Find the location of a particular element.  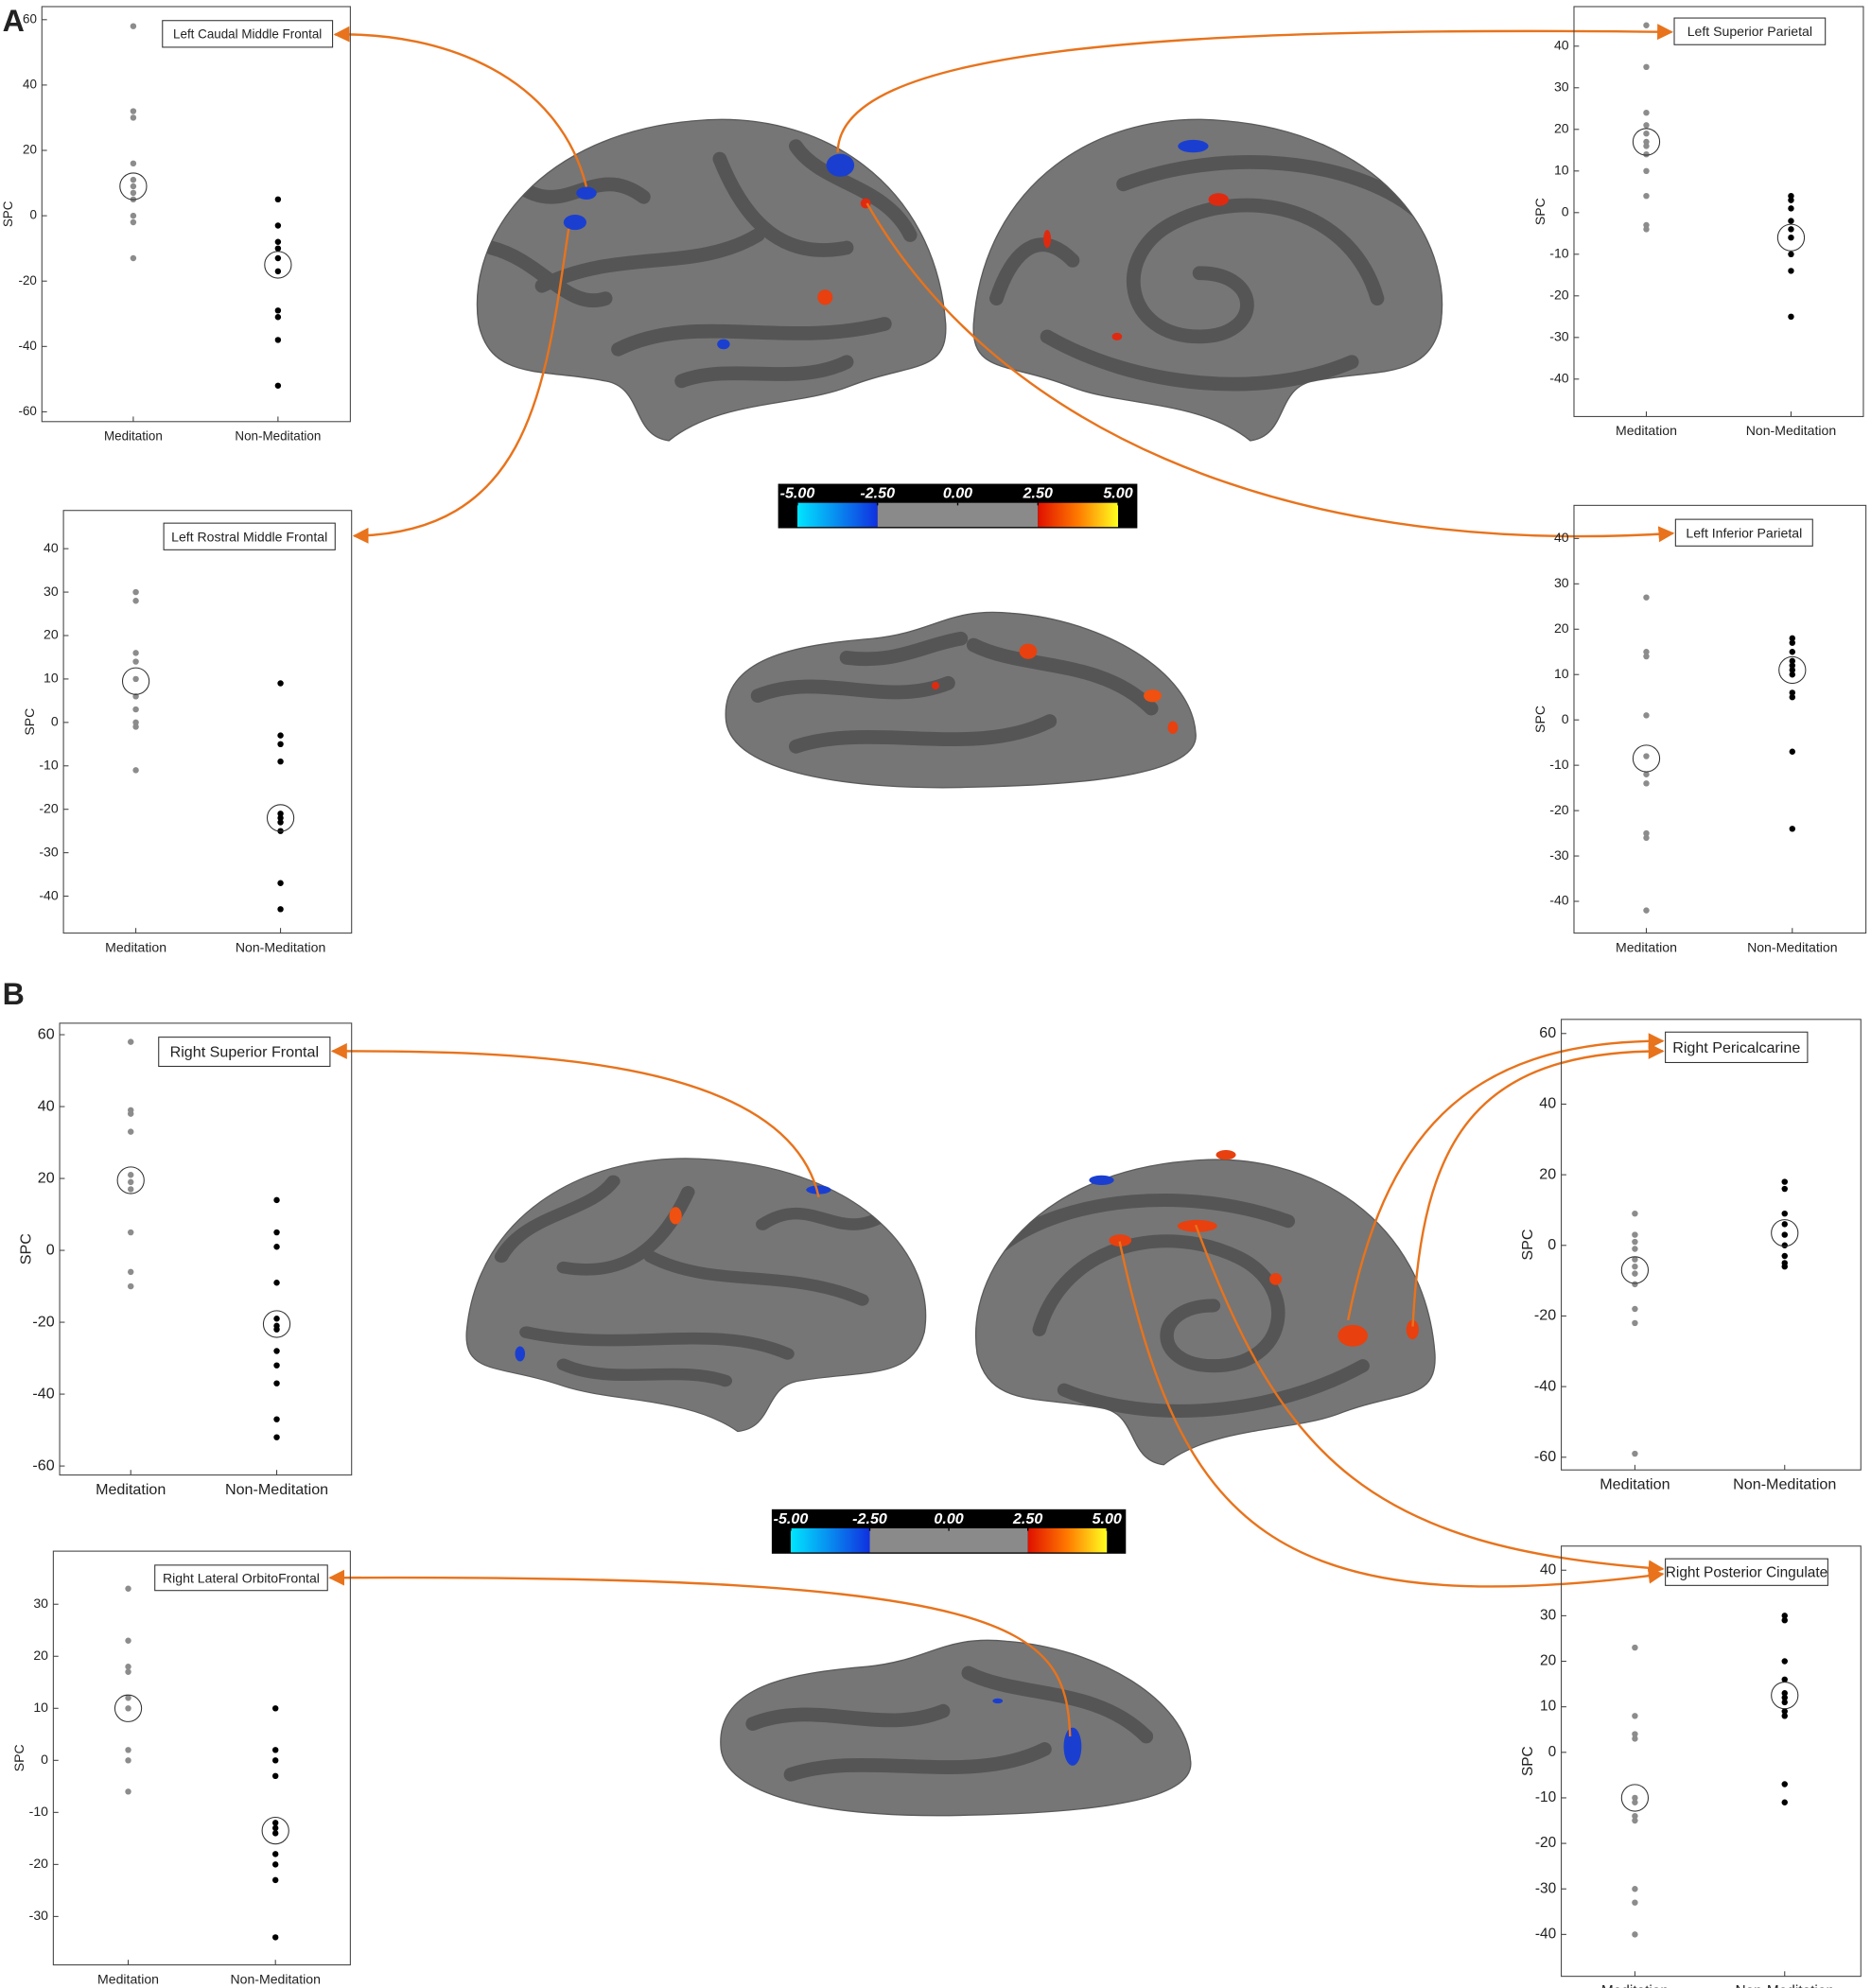

colorbar-tick-label: 5.00 is located at coordinates (1107, 1518).